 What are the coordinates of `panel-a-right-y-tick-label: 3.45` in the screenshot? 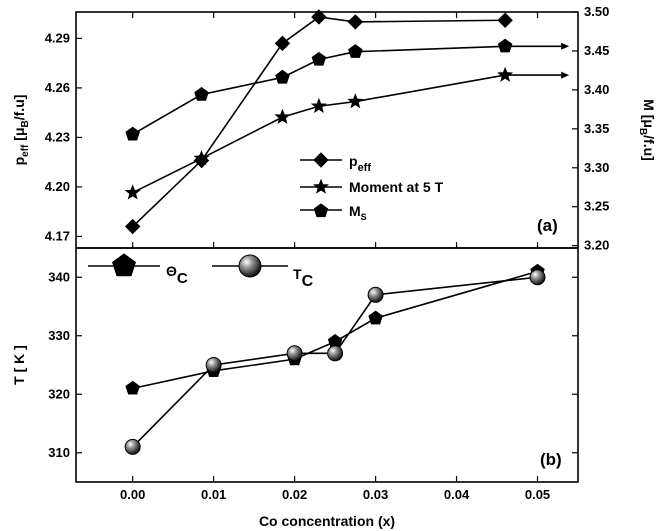 It's located at (596, 50).